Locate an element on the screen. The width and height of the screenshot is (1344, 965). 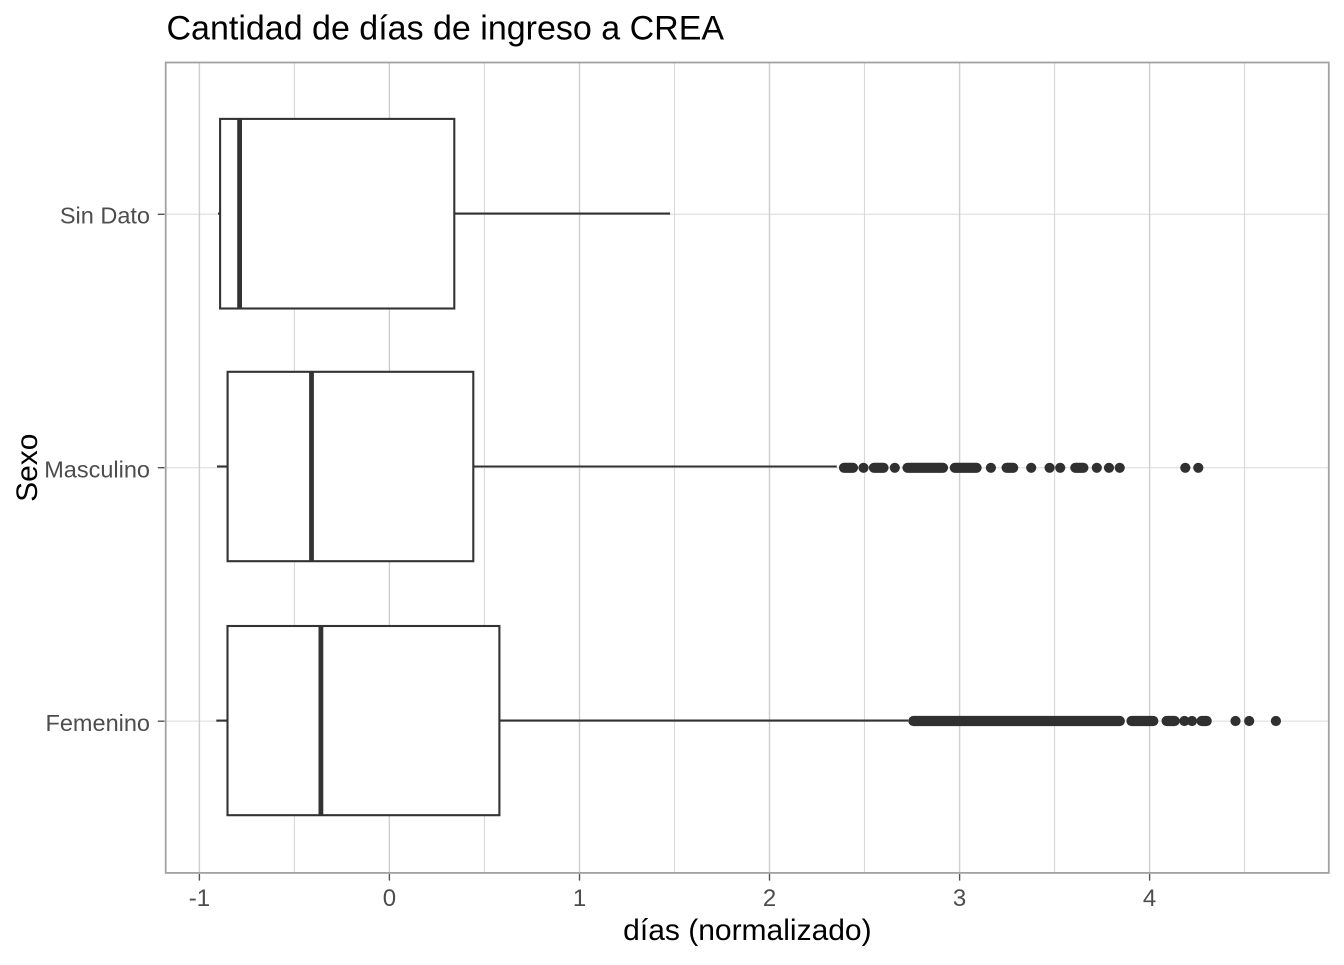
svg-text: Femenino is located at coordinates (98, 723).